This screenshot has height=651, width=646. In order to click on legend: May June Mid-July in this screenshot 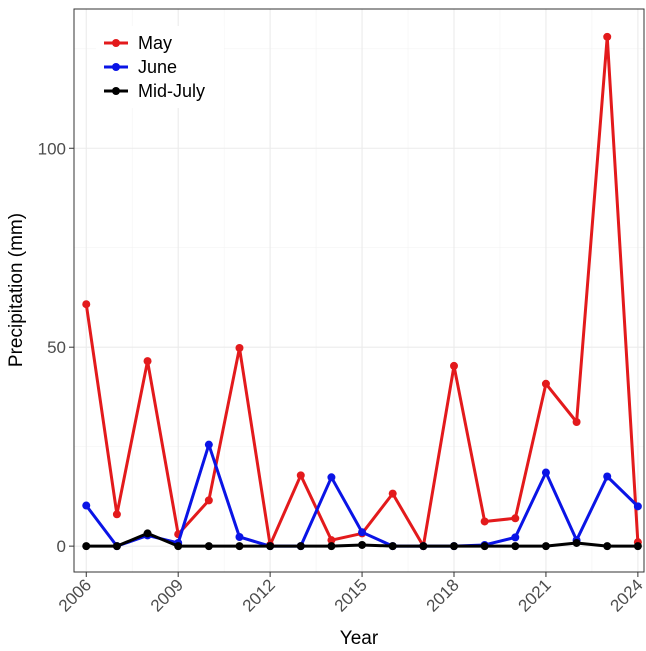, I will do `click(160, 67)`.